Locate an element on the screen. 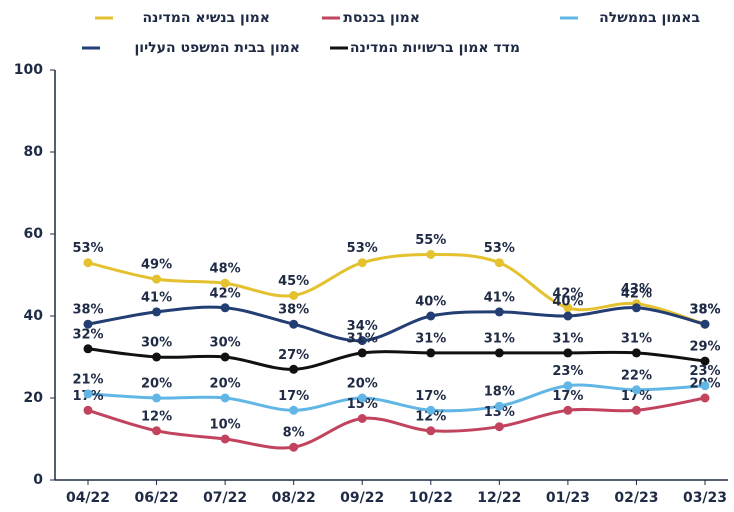 This screenshot has width=734, height=512. x-tick-label: 10/22 is located at coordinates (431, 498).